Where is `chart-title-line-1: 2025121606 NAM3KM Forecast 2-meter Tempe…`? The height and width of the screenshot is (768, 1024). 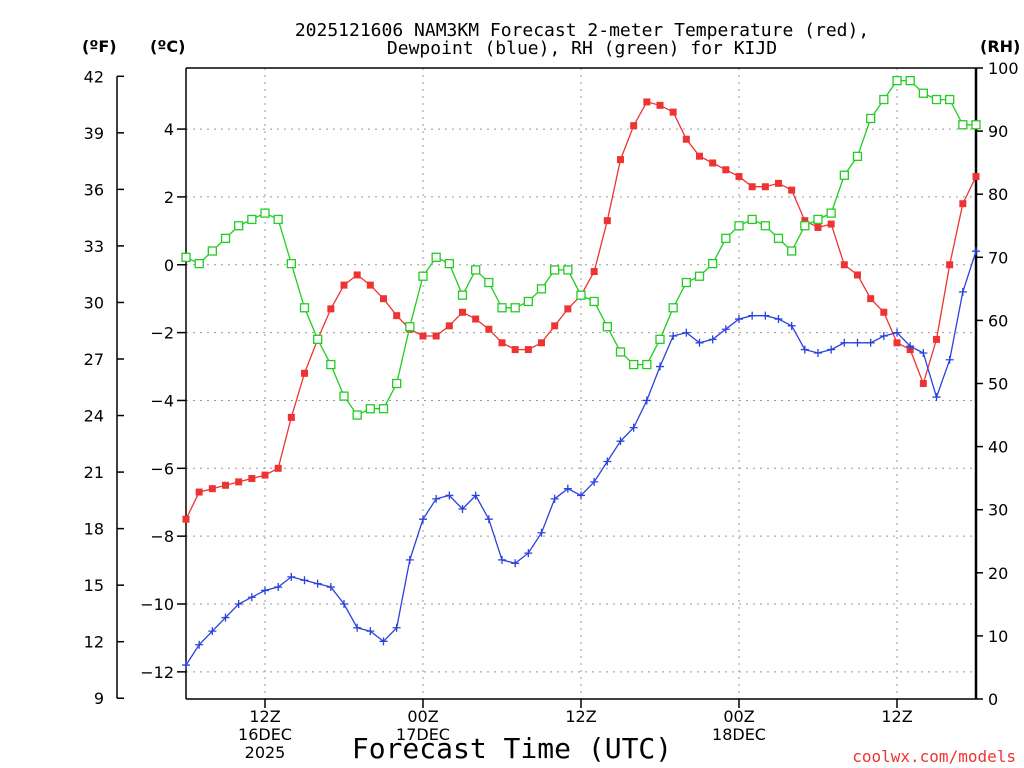 chart-title-line-1: 2025121606 NAM3KM Forecast 2-meter Tempe… is located at coordinates (582, 30).